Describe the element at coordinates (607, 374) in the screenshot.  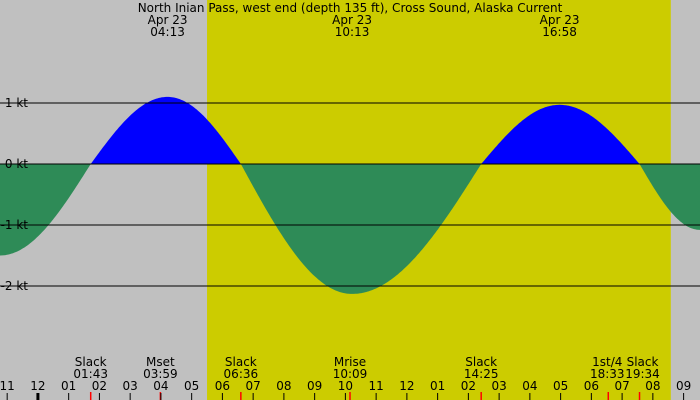
I see `event-time: 18:33` at that location.